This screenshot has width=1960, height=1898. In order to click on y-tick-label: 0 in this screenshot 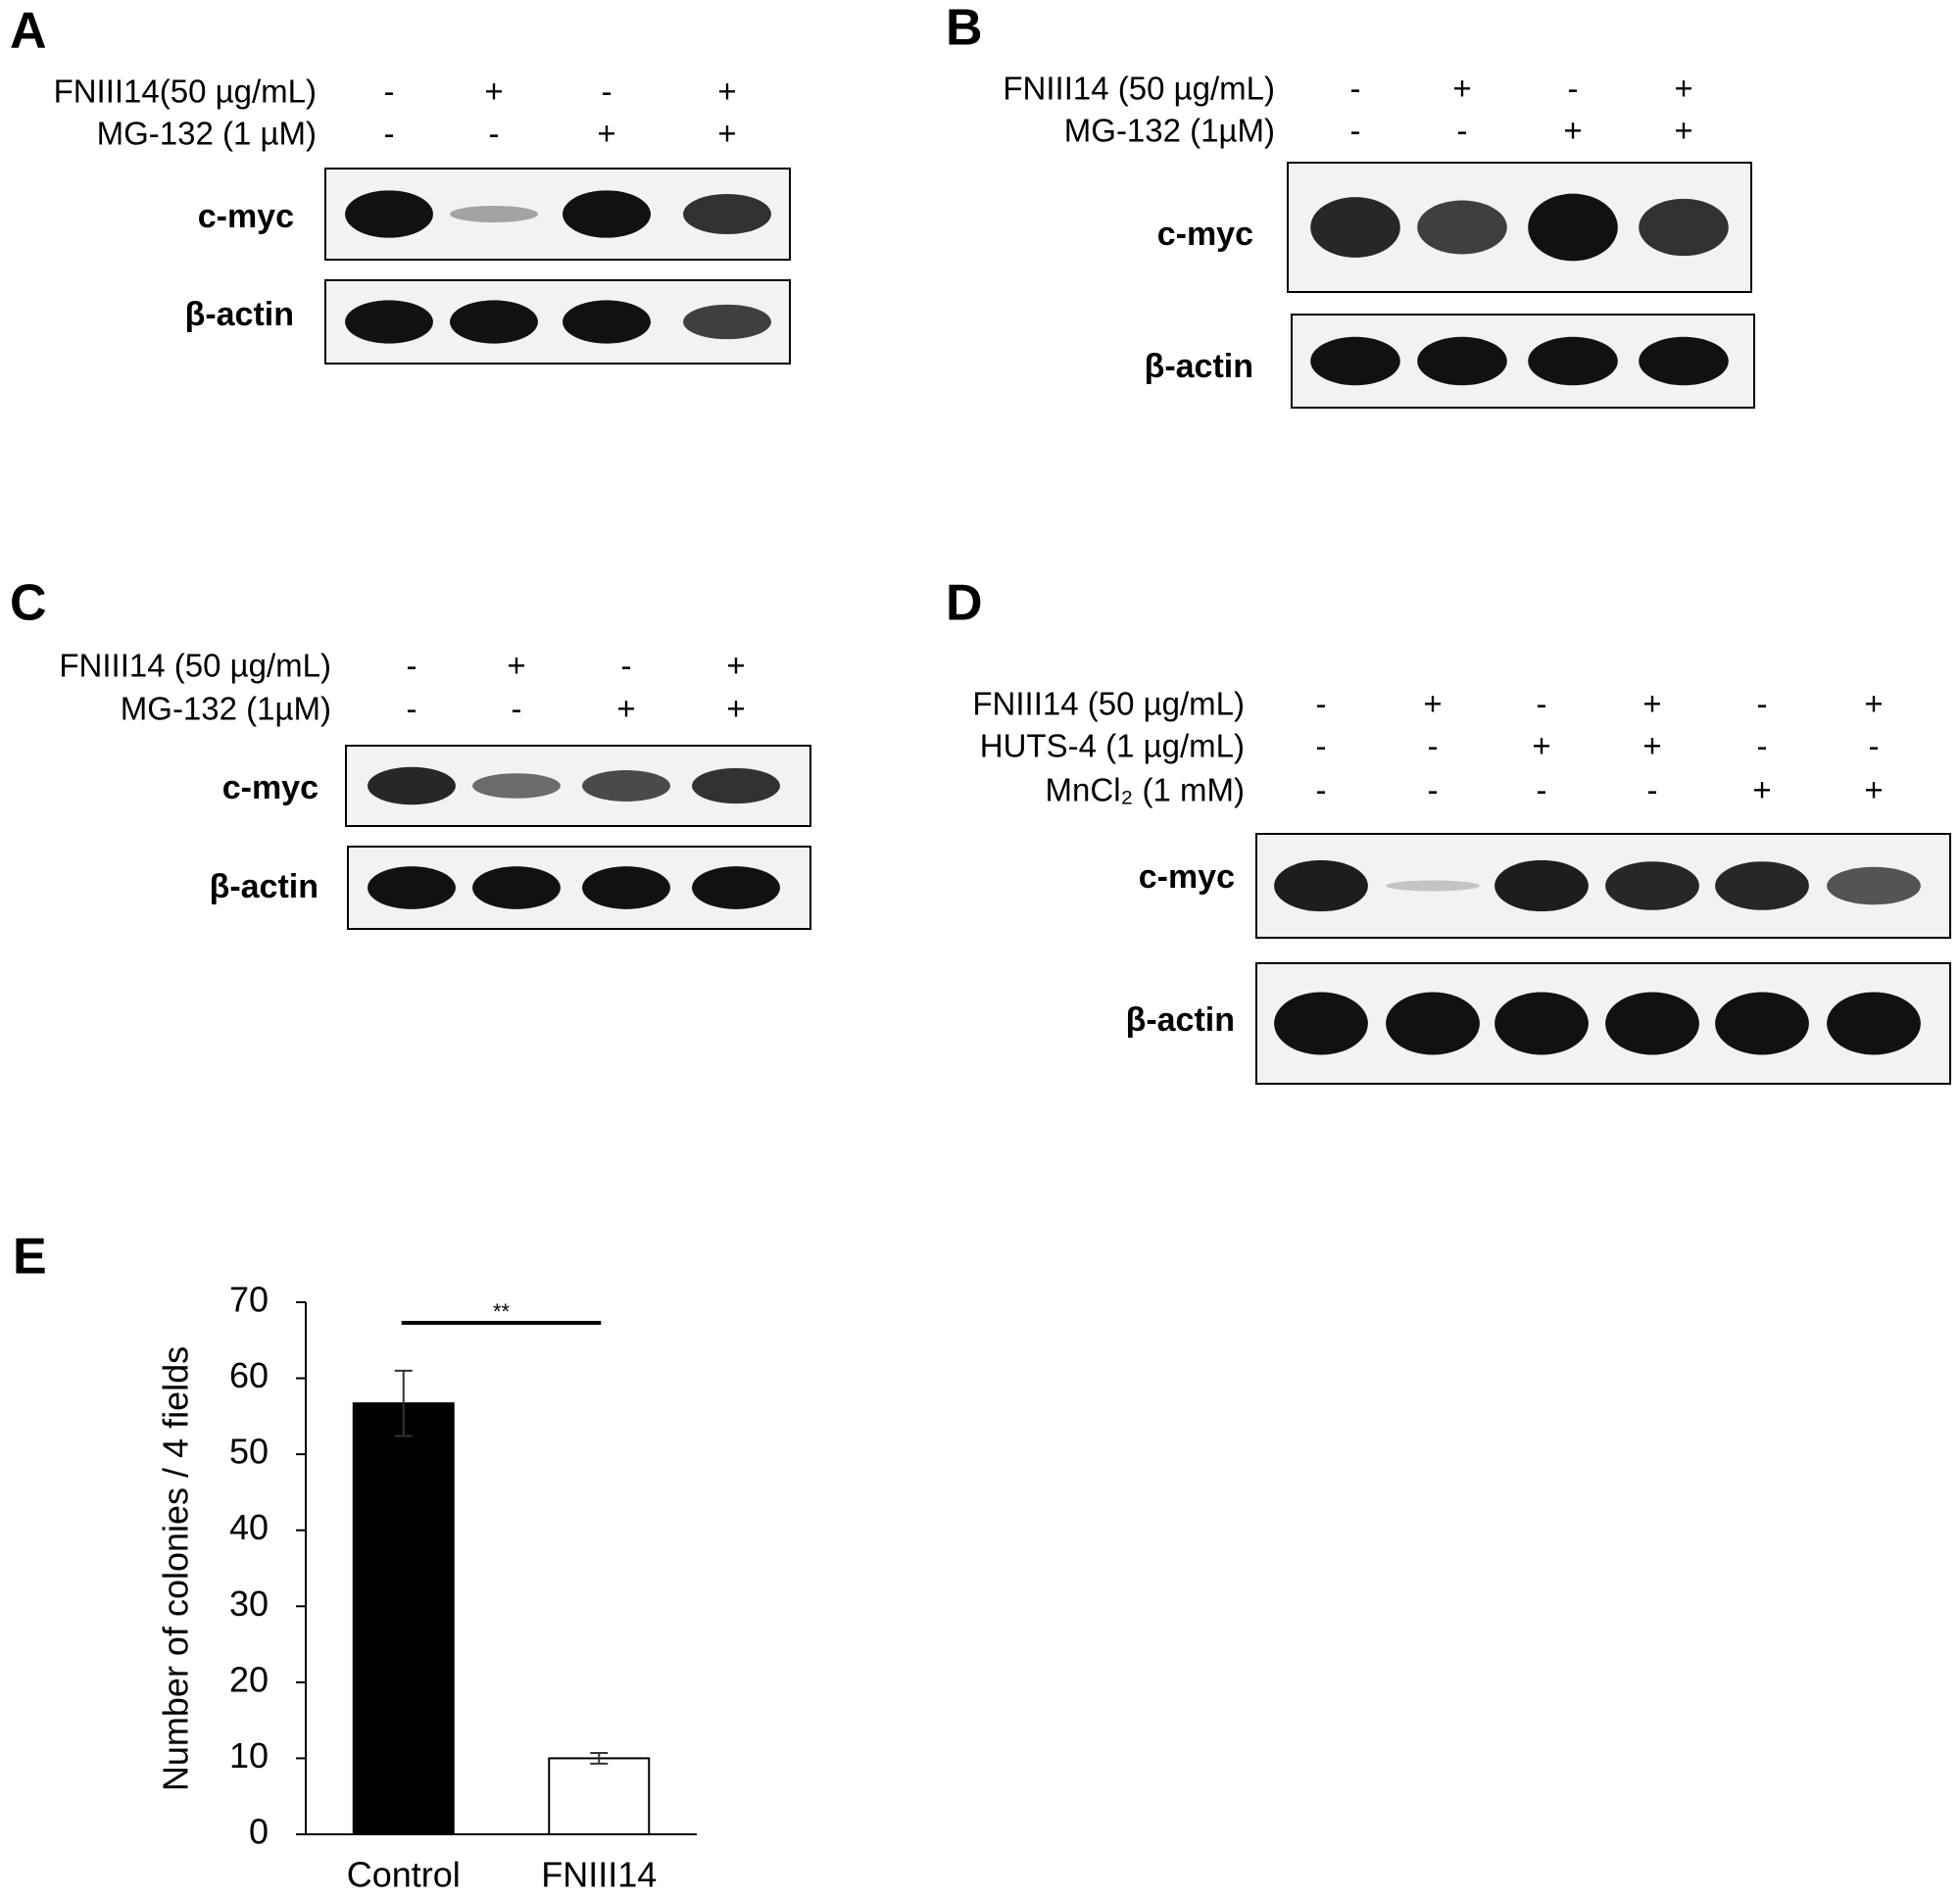, I will do `click(259, 1832)`.